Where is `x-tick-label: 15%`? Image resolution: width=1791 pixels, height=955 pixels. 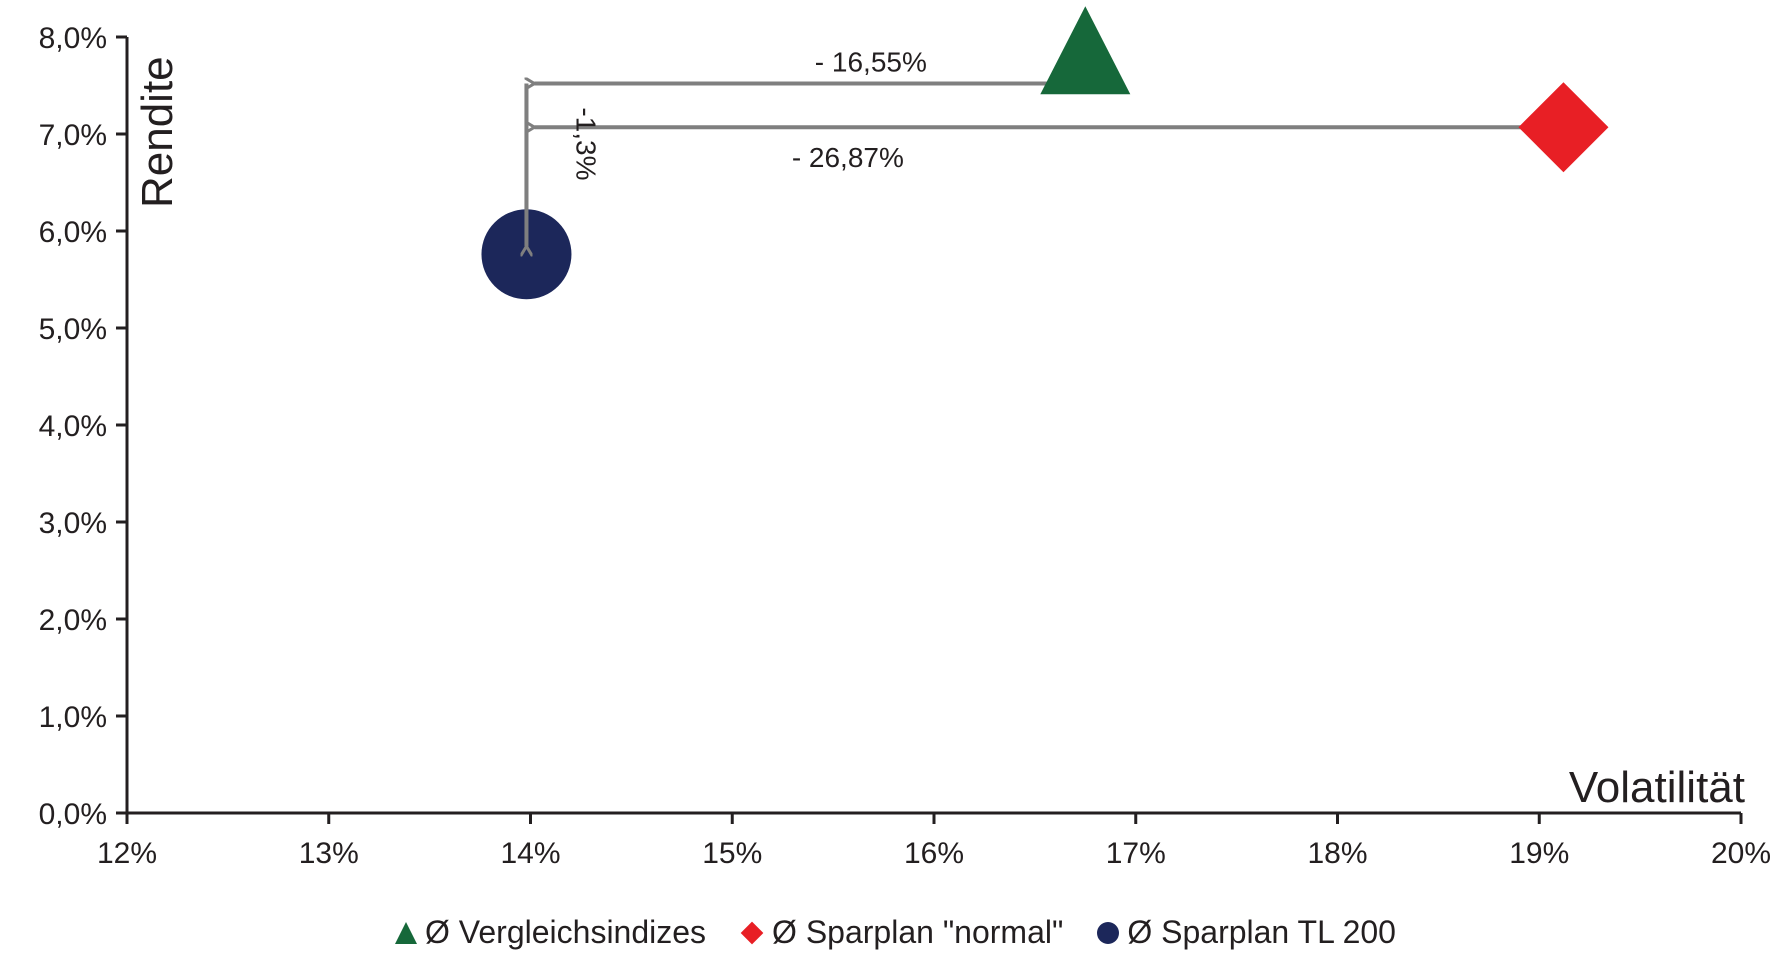 x-tick-label: 15% is located at coordinates (732, 853).